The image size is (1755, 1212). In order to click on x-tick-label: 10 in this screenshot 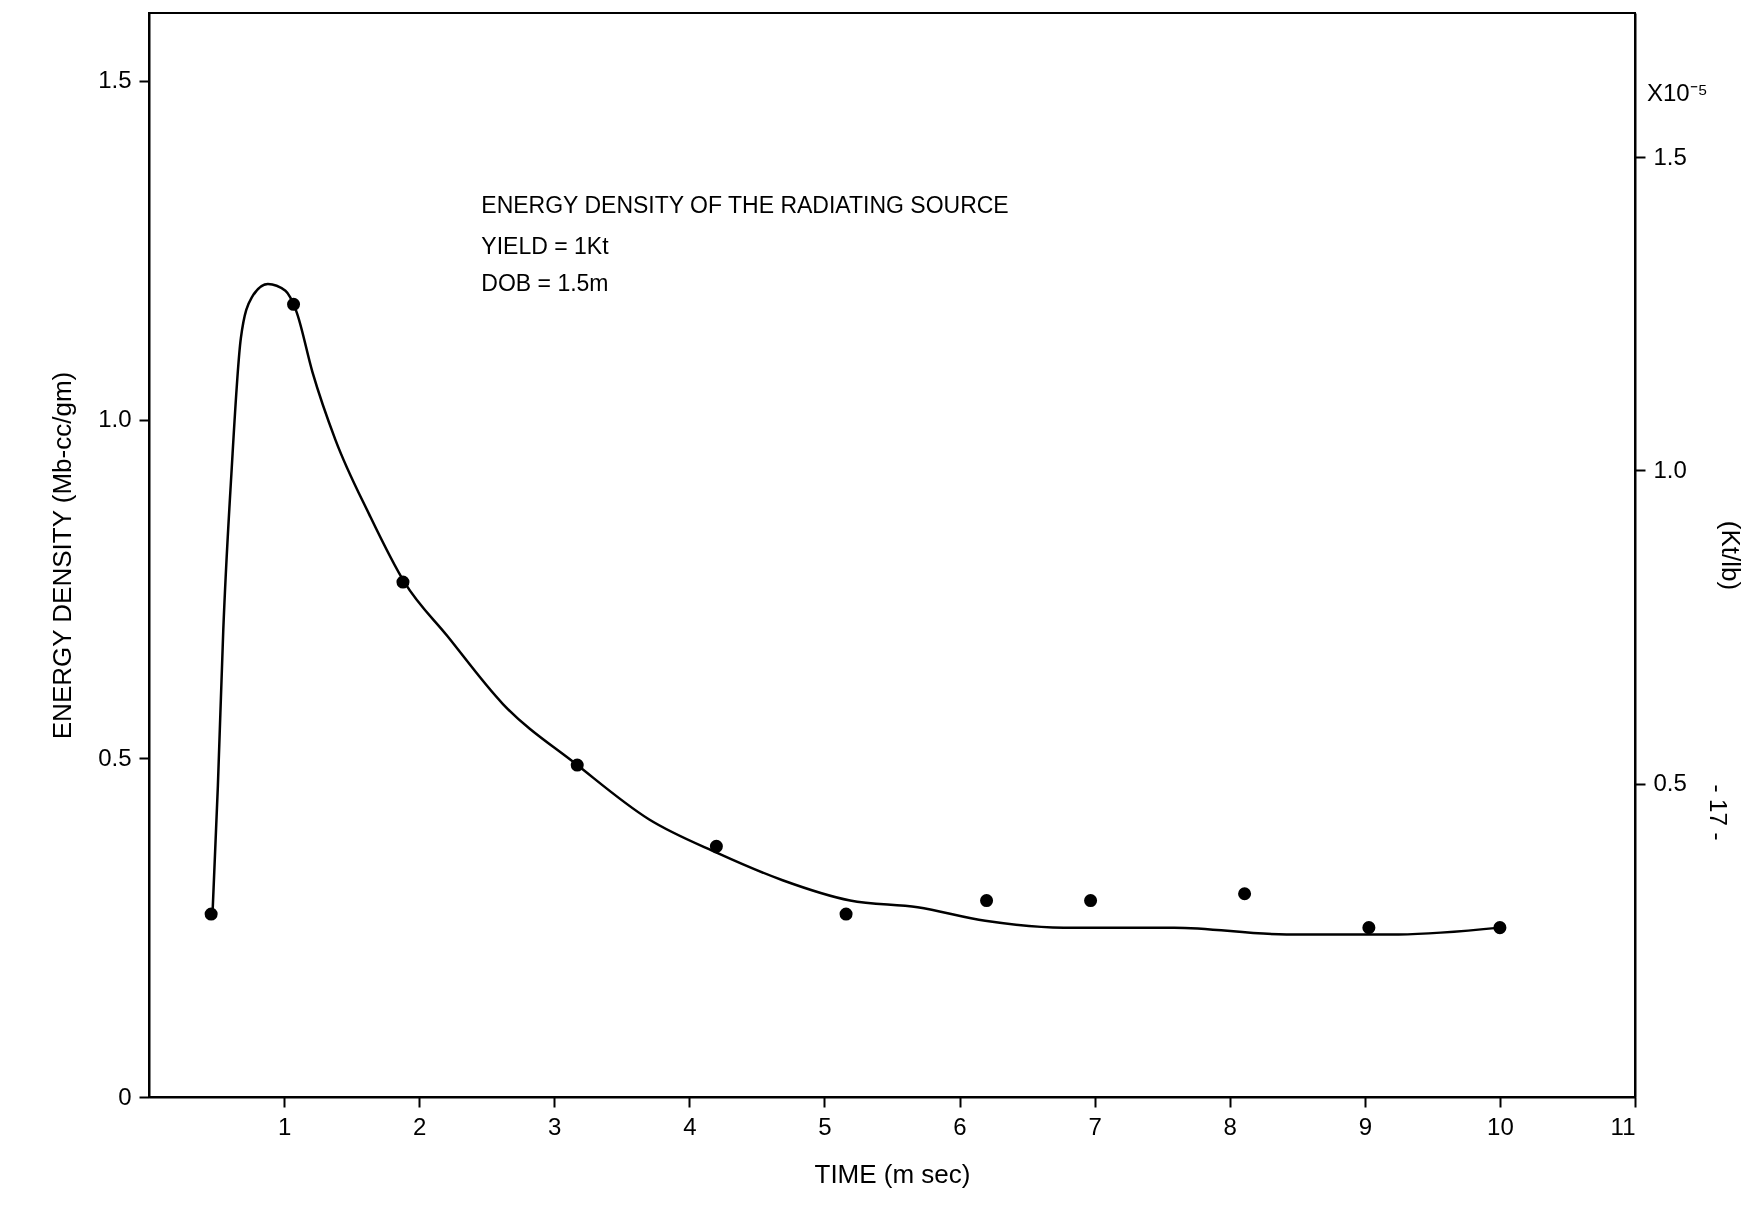, I will do `click(1500, 1126)`.